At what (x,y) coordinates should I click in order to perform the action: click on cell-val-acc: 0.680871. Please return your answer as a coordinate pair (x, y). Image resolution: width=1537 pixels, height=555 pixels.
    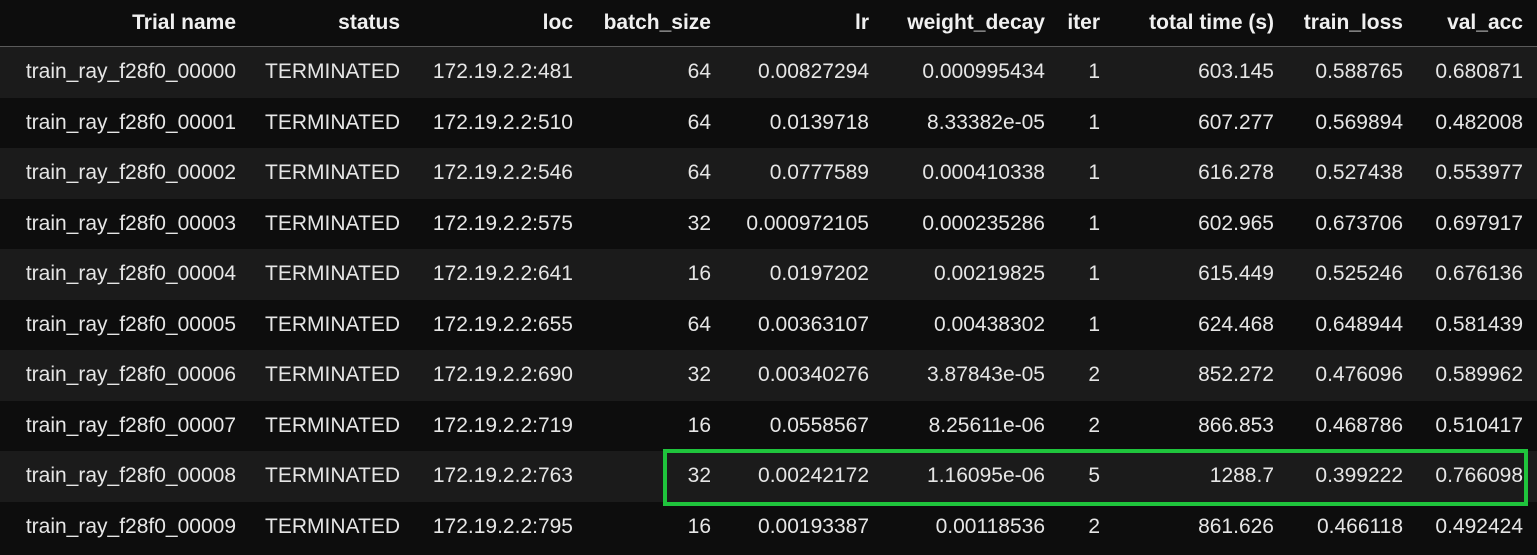
    Looking at the image, I should click on (1477, 72).